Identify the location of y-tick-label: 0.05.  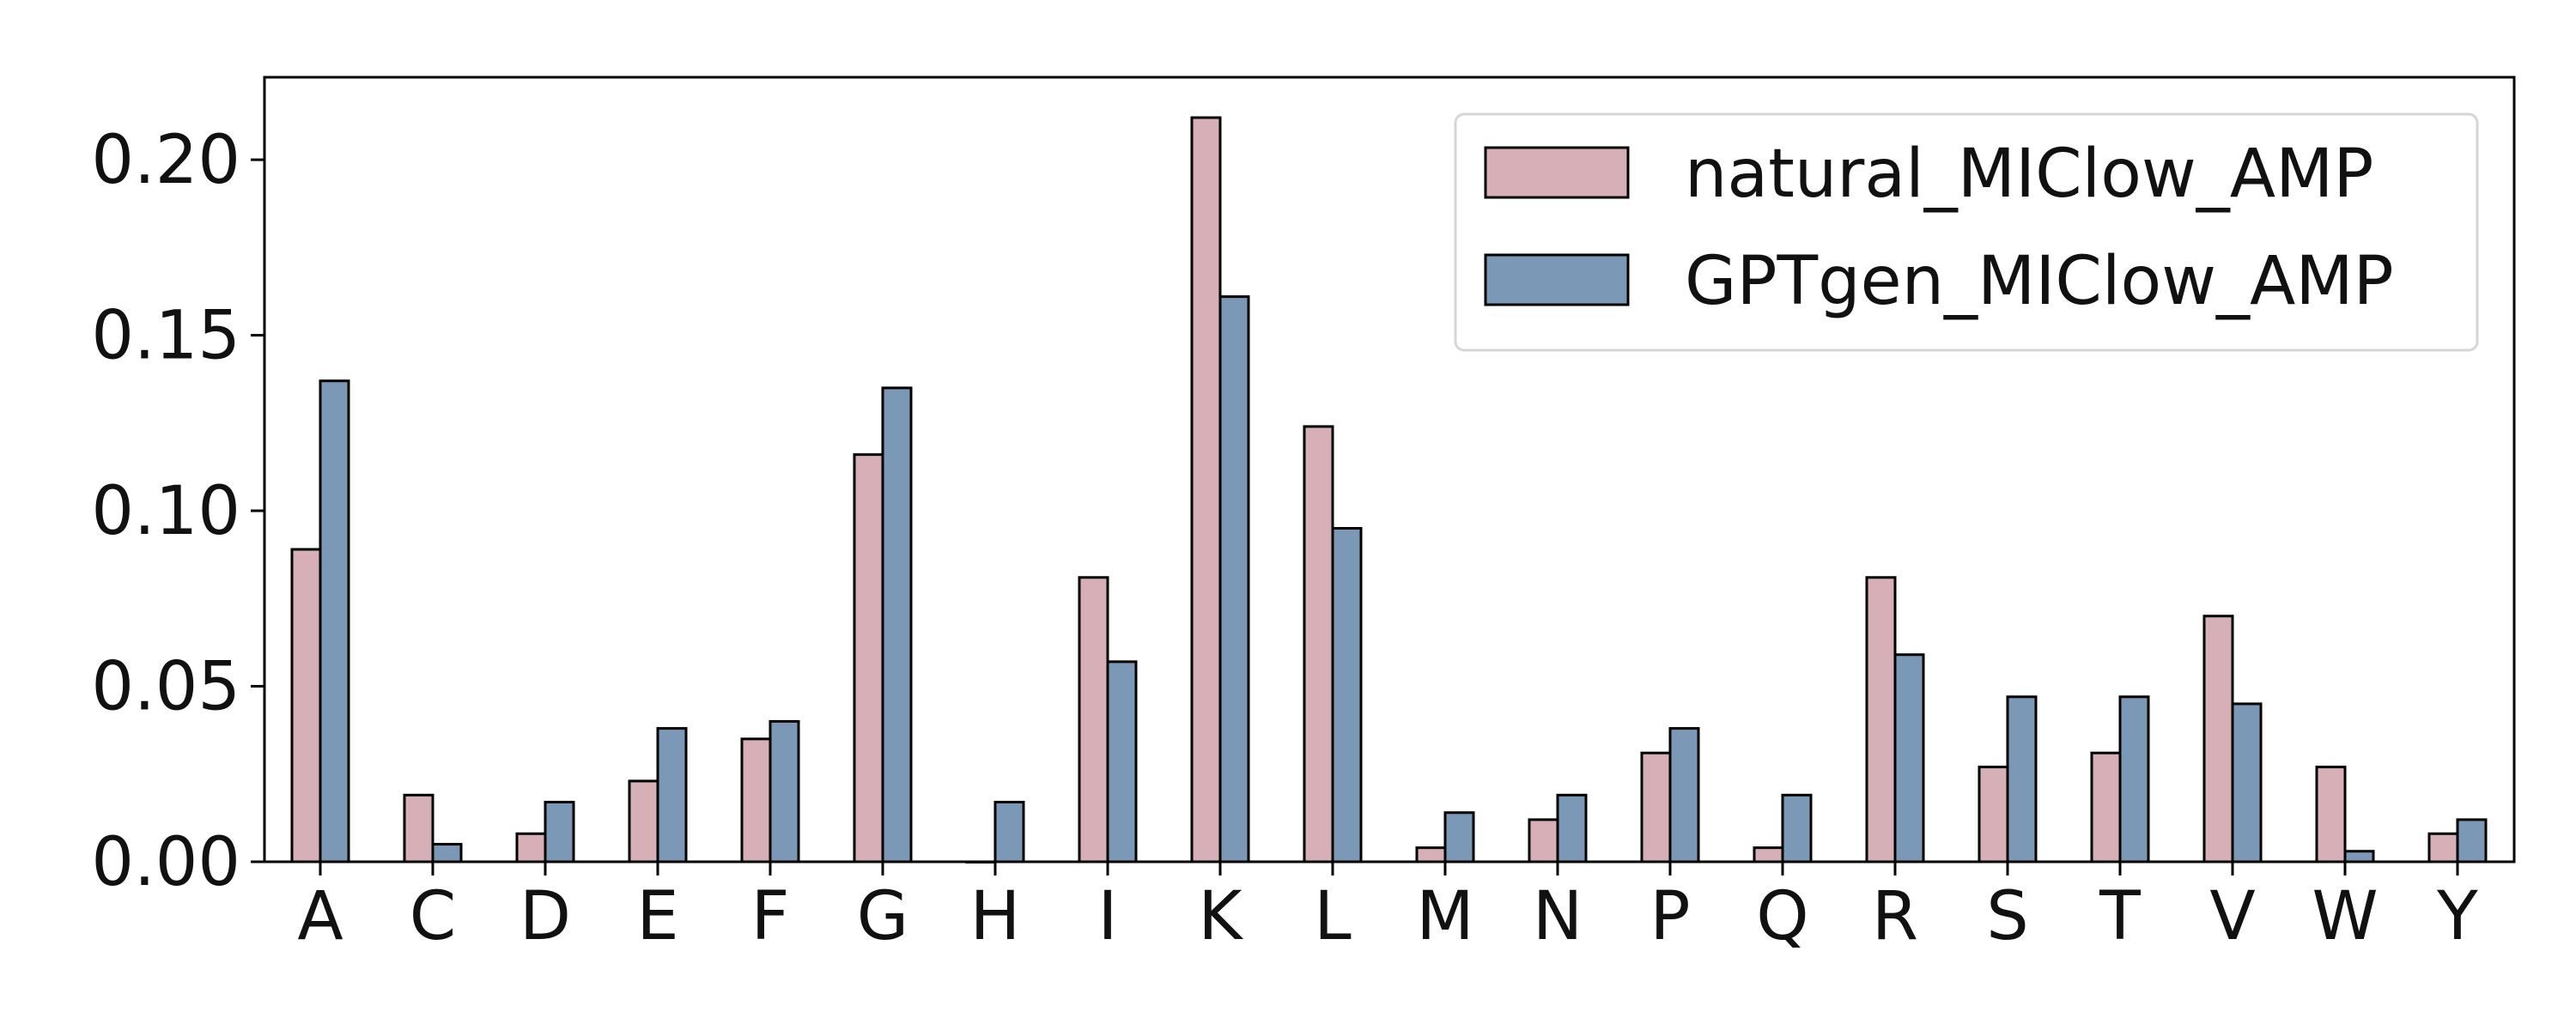
(165, 687).